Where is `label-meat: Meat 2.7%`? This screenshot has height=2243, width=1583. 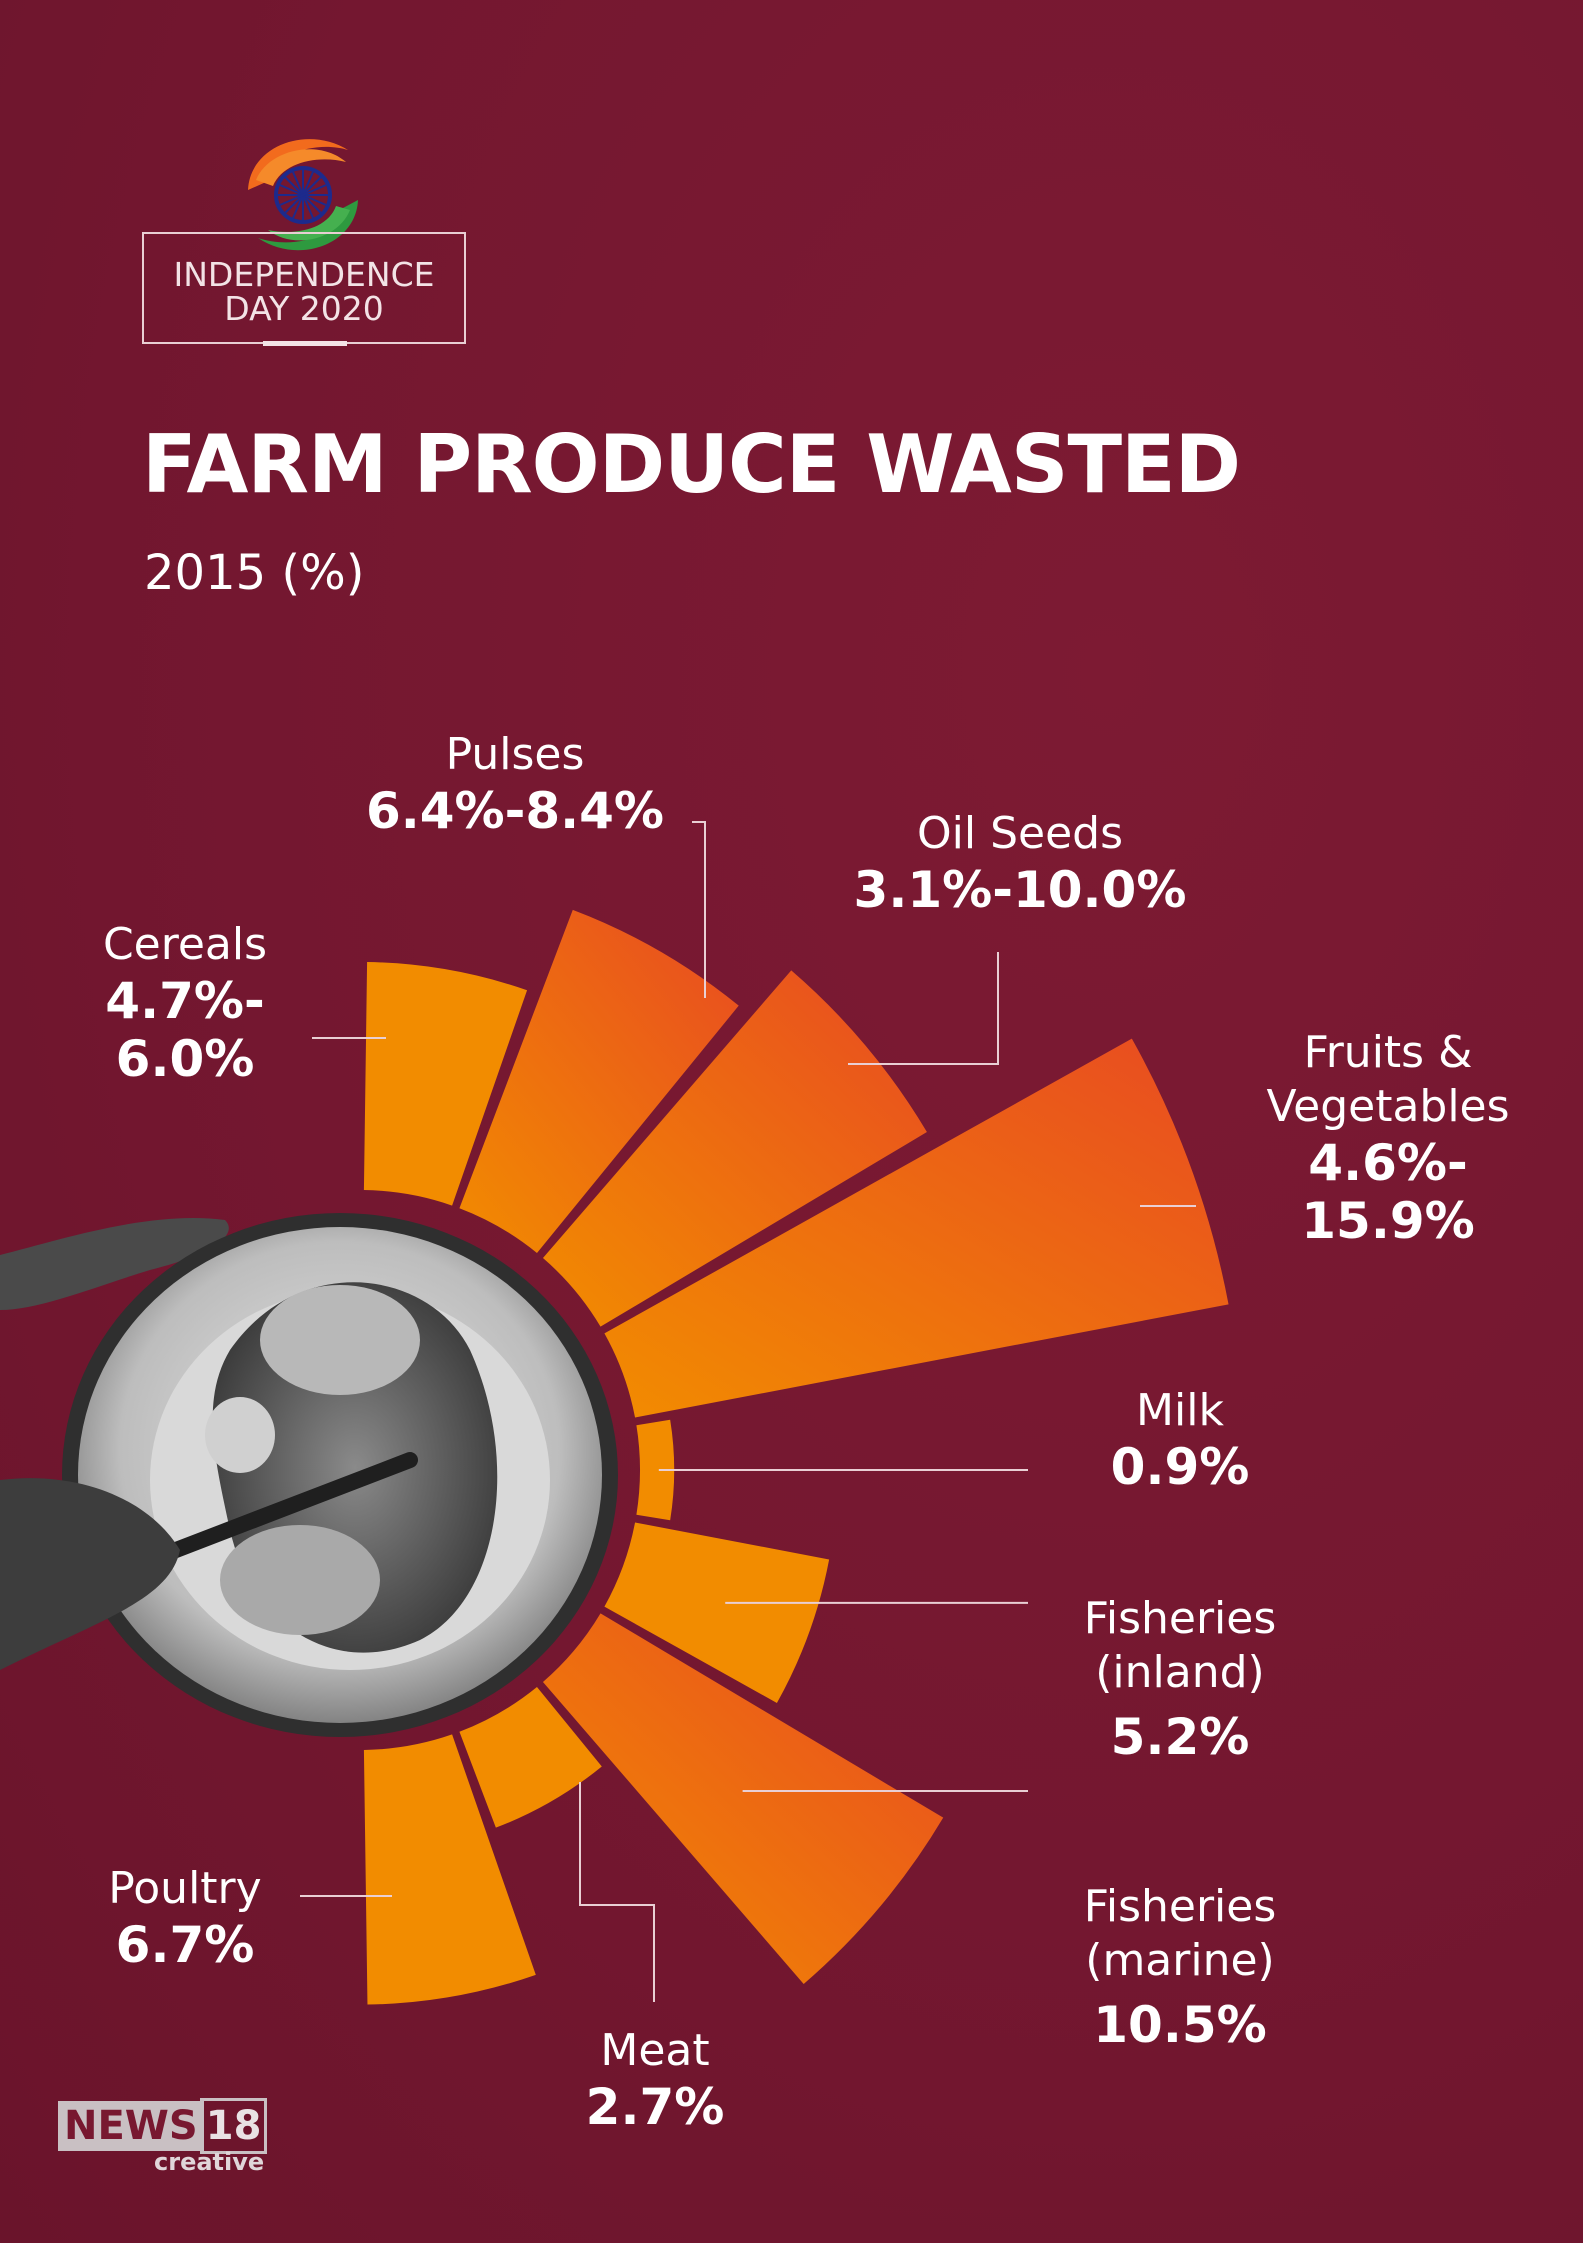 label-meat: Meat 2.7% is located at coordinates (655, 2080).